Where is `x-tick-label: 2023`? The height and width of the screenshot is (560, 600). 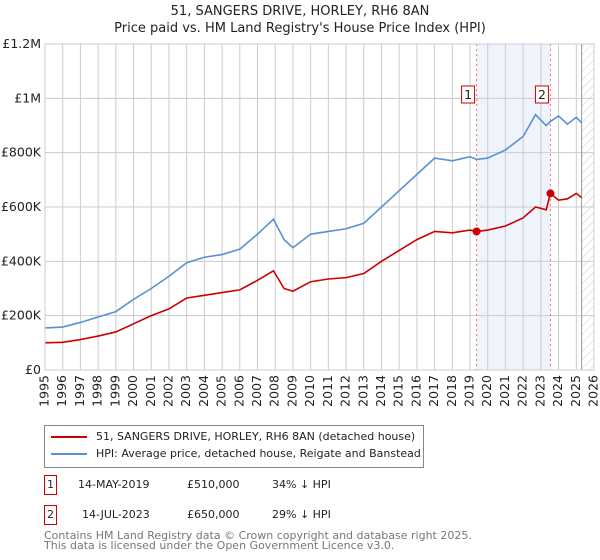
x-tick-label: 2023 is located at coordinates (539, 391).